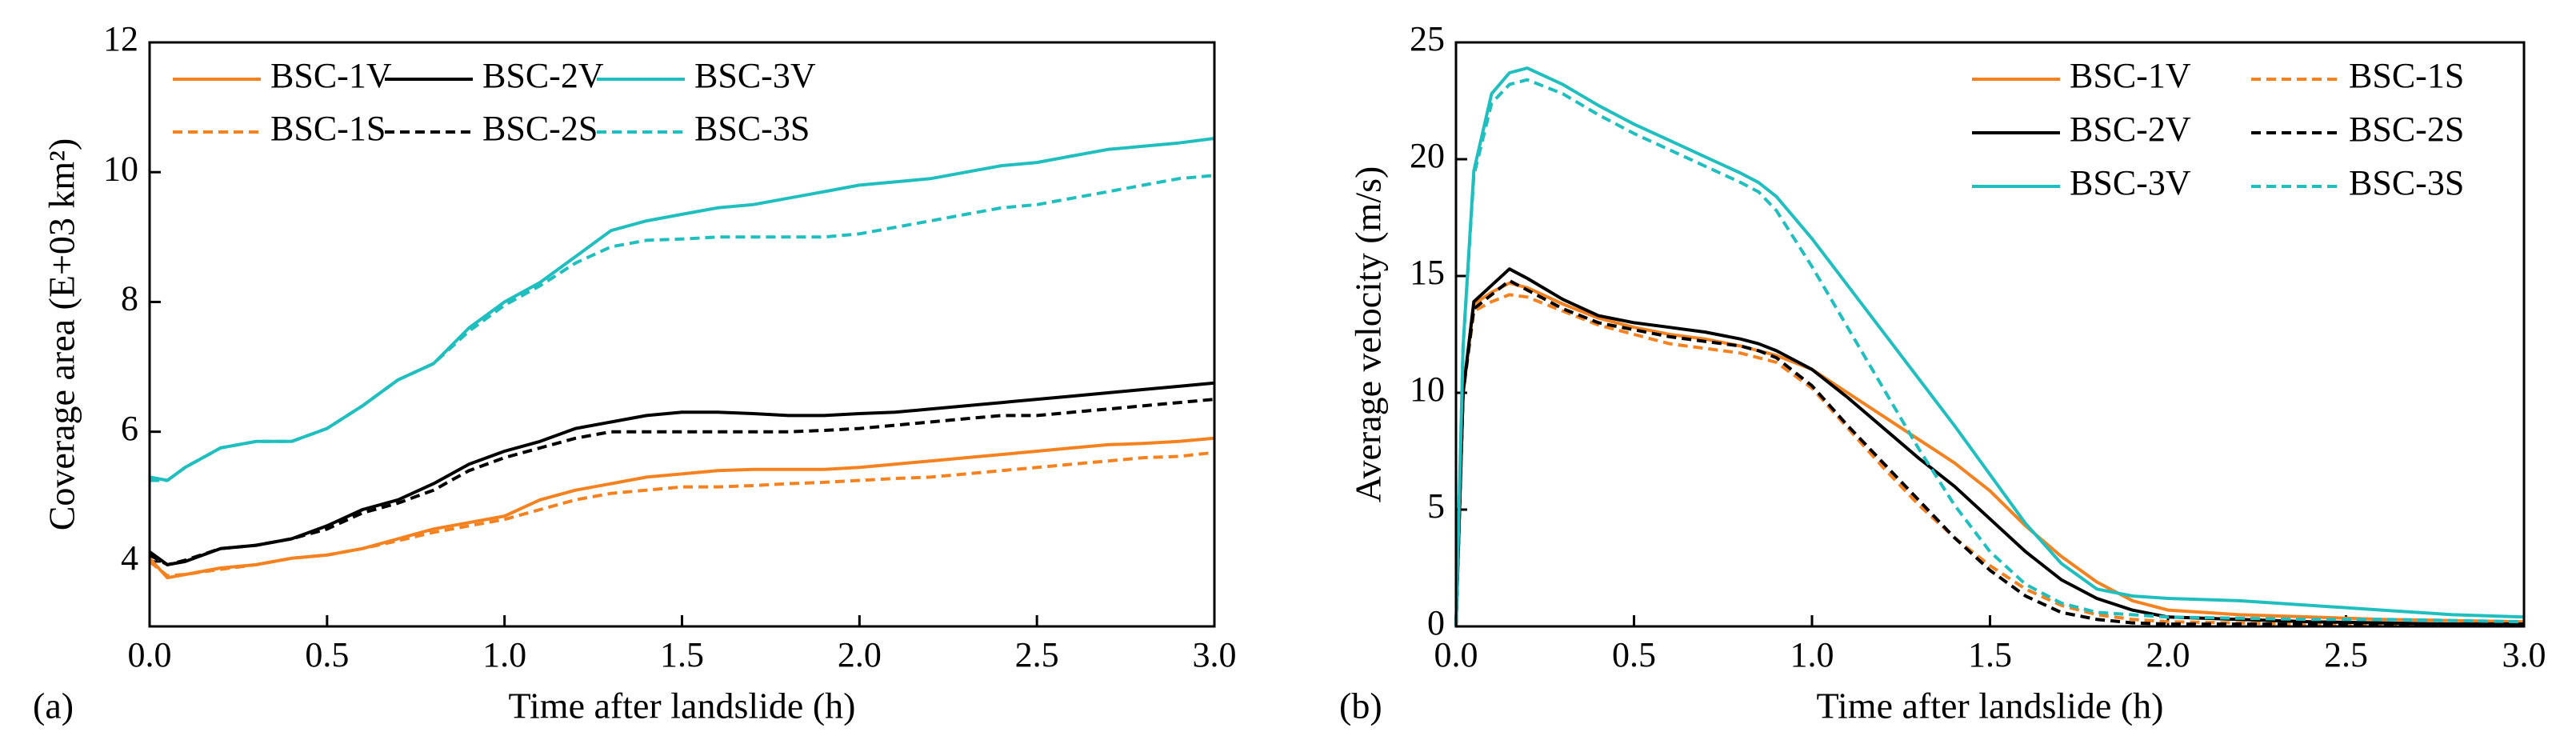  Describe the element at coordinates (120, 38) in the screenshot. I see `y-tick-label: 12` at that location.